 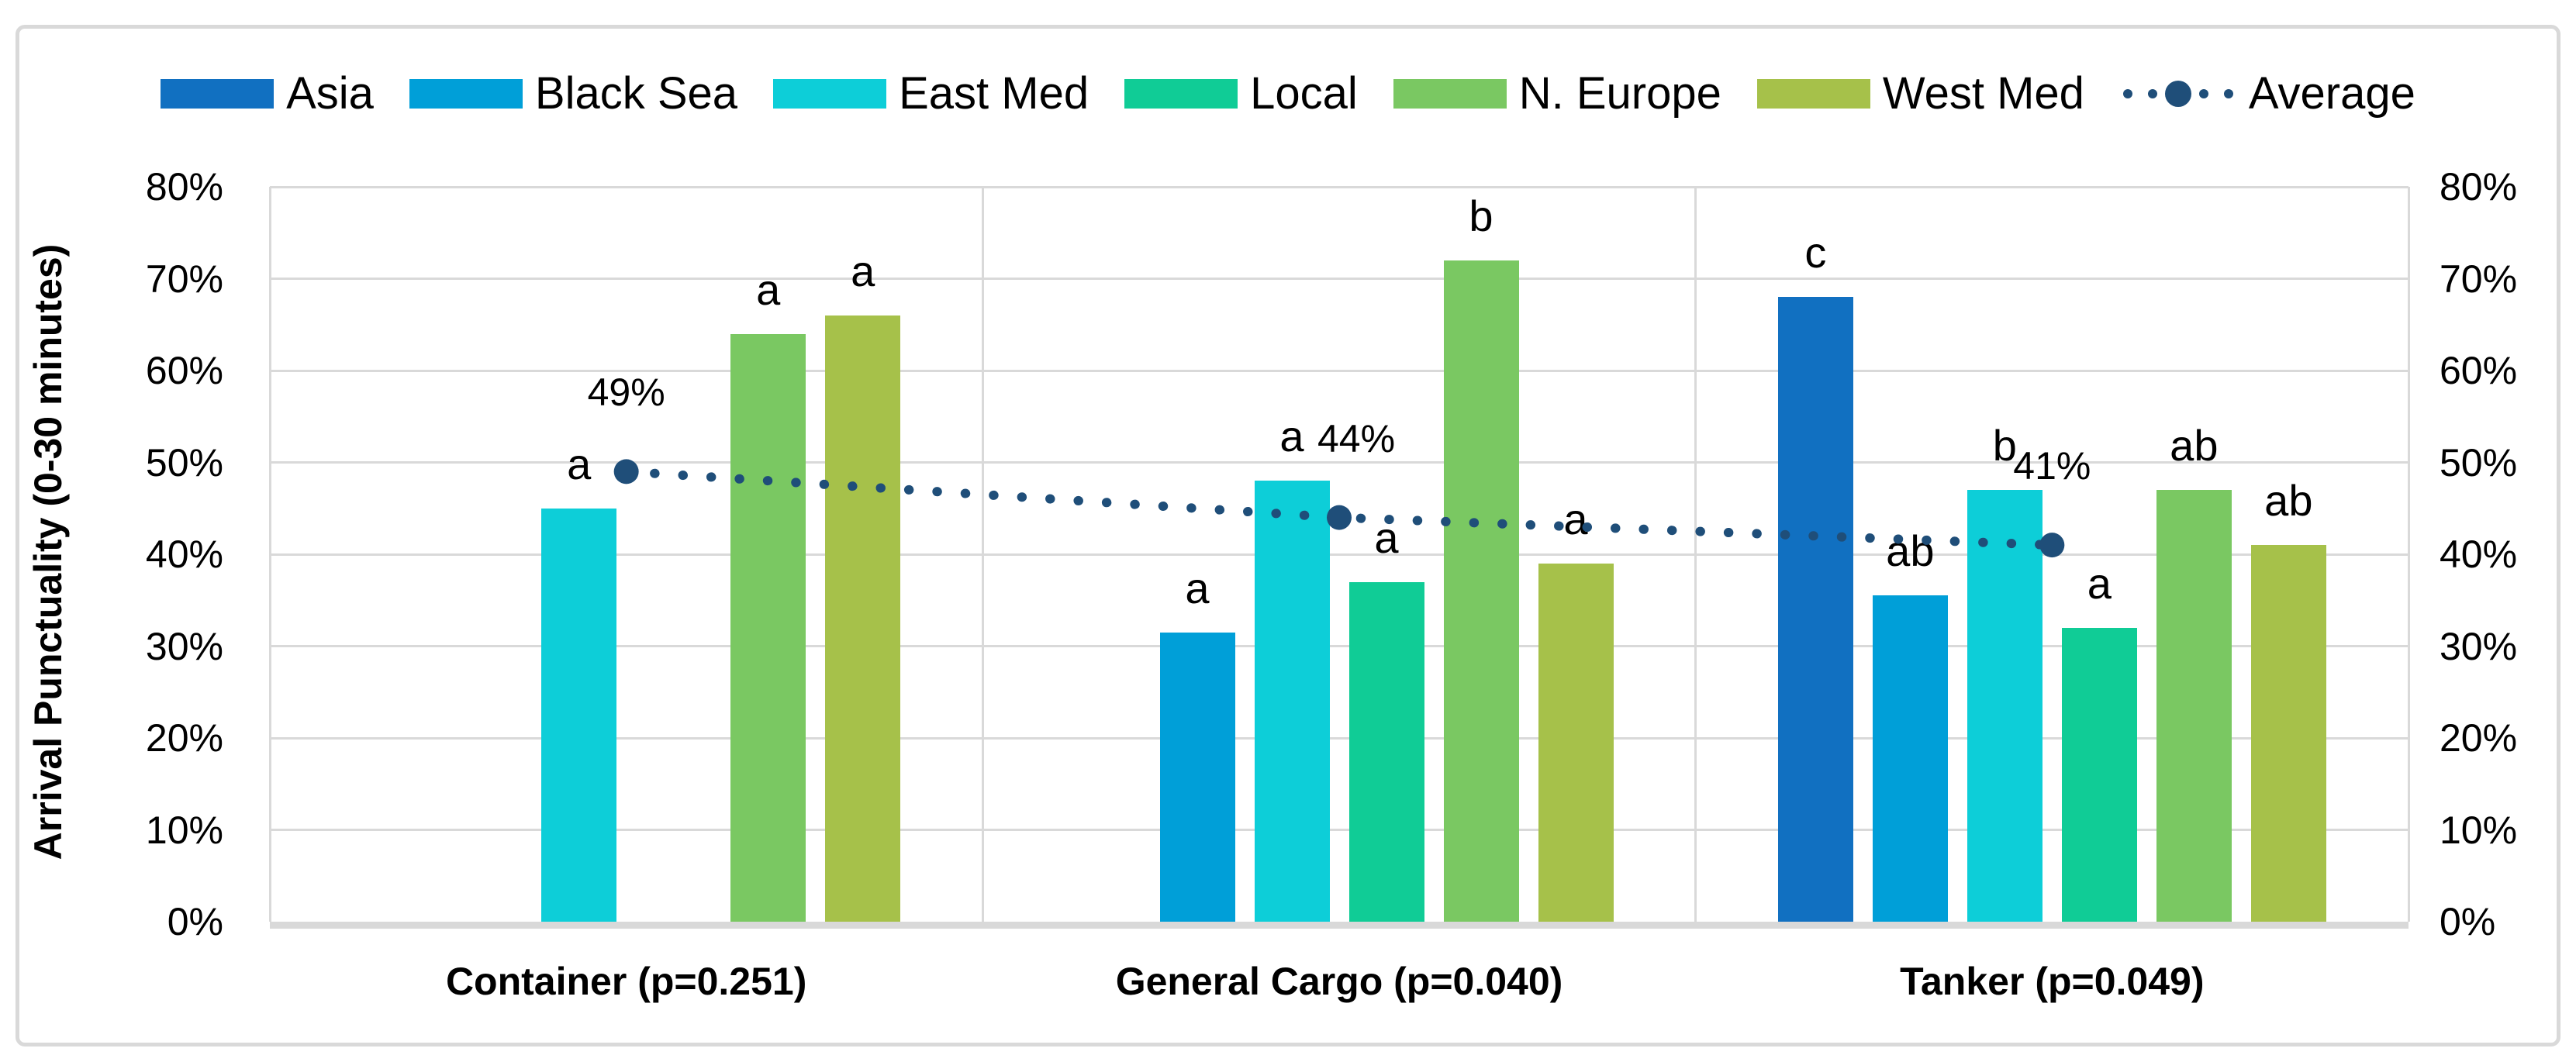 I want to click on y-axis-tick-left: 70%, so click(x=184, y=279).